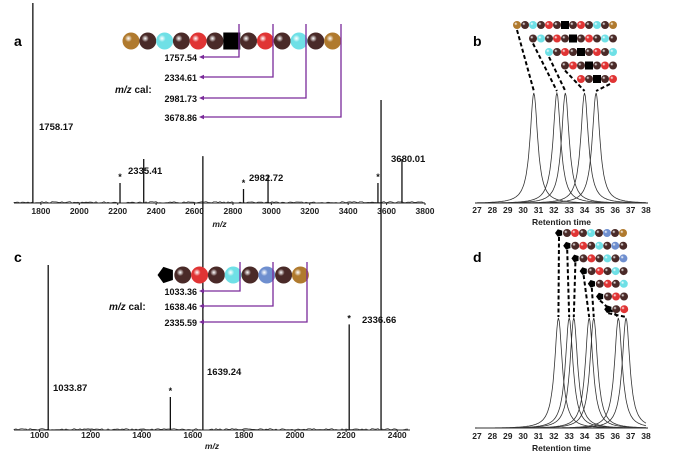  I want to click on pentagon-cap, so click(165, 275).